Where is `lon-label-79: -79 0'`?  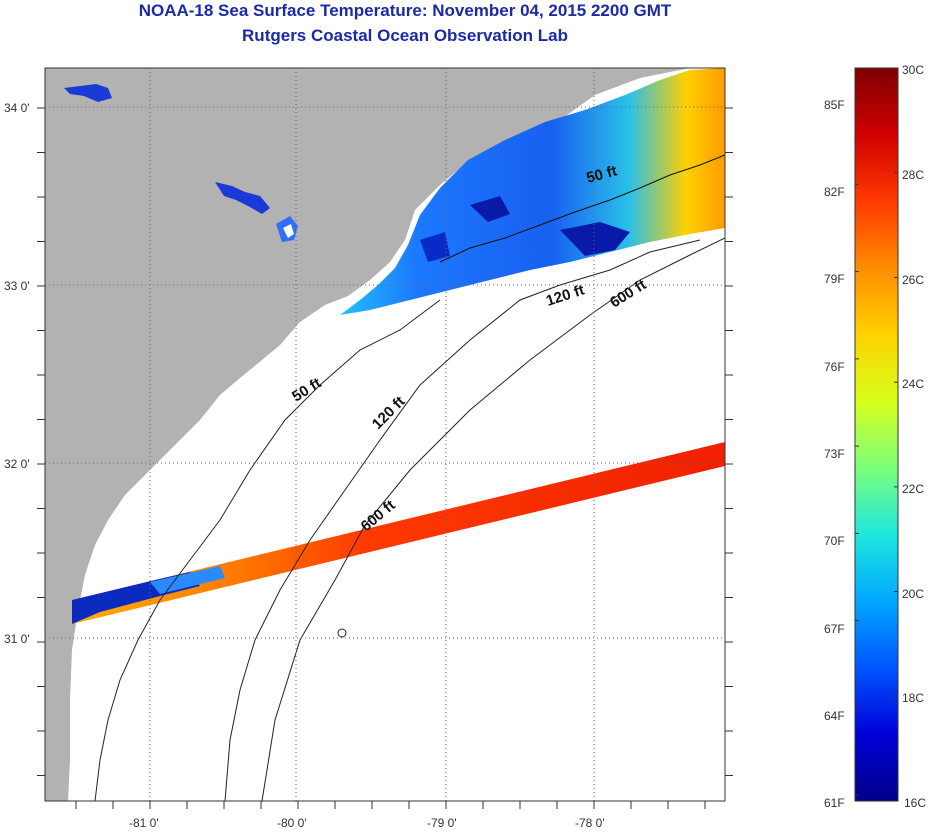 lon-label-79: -79 0' is located at coordinates (442, 823).